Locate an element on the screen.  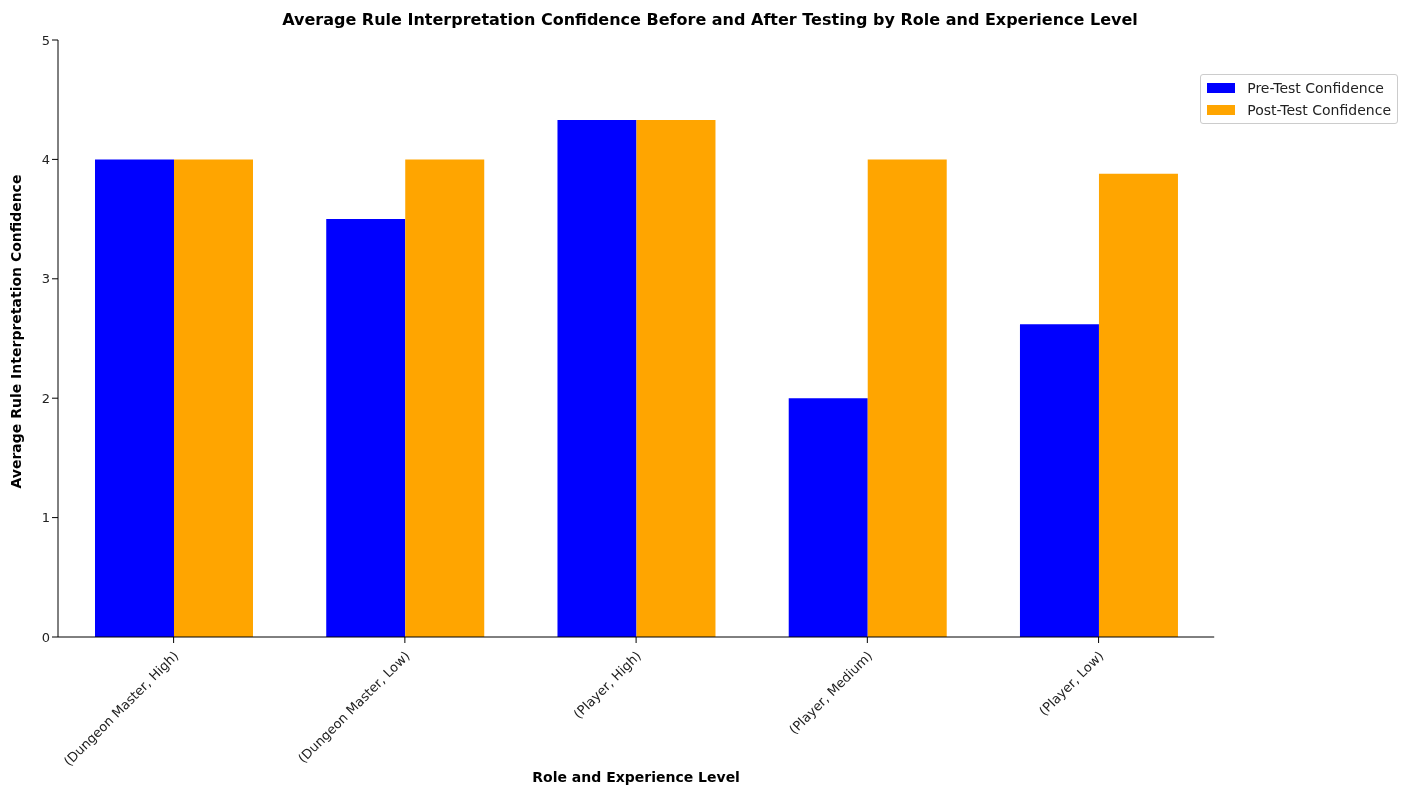
y-tick-label: 2 is located at coordinates (45, 398).